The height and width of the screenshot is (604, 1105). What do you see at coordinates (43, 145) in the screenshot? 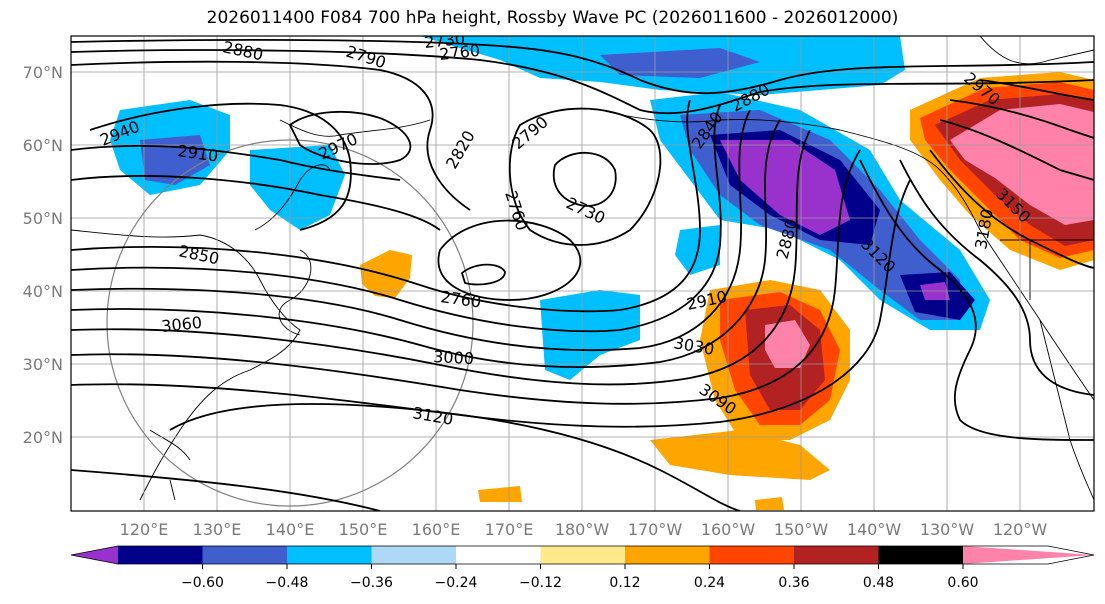
I see `lat-label: 60°N` at bounding box center [43, 145].